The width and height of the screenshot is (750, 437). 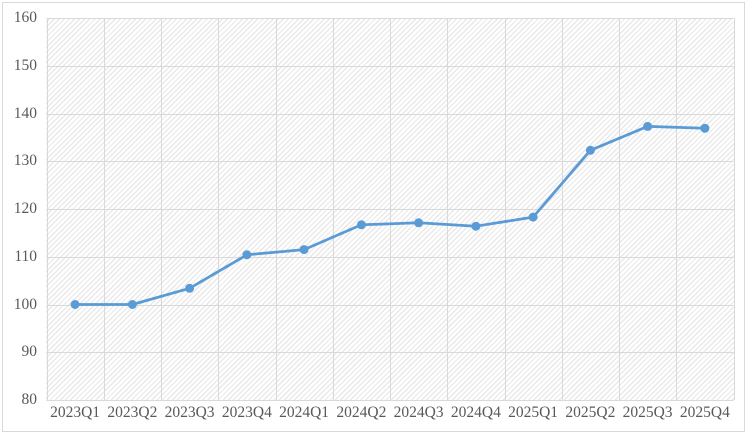 I want to click on x-axis-tick-label: 2024Q1, so click(x=304, y=412).